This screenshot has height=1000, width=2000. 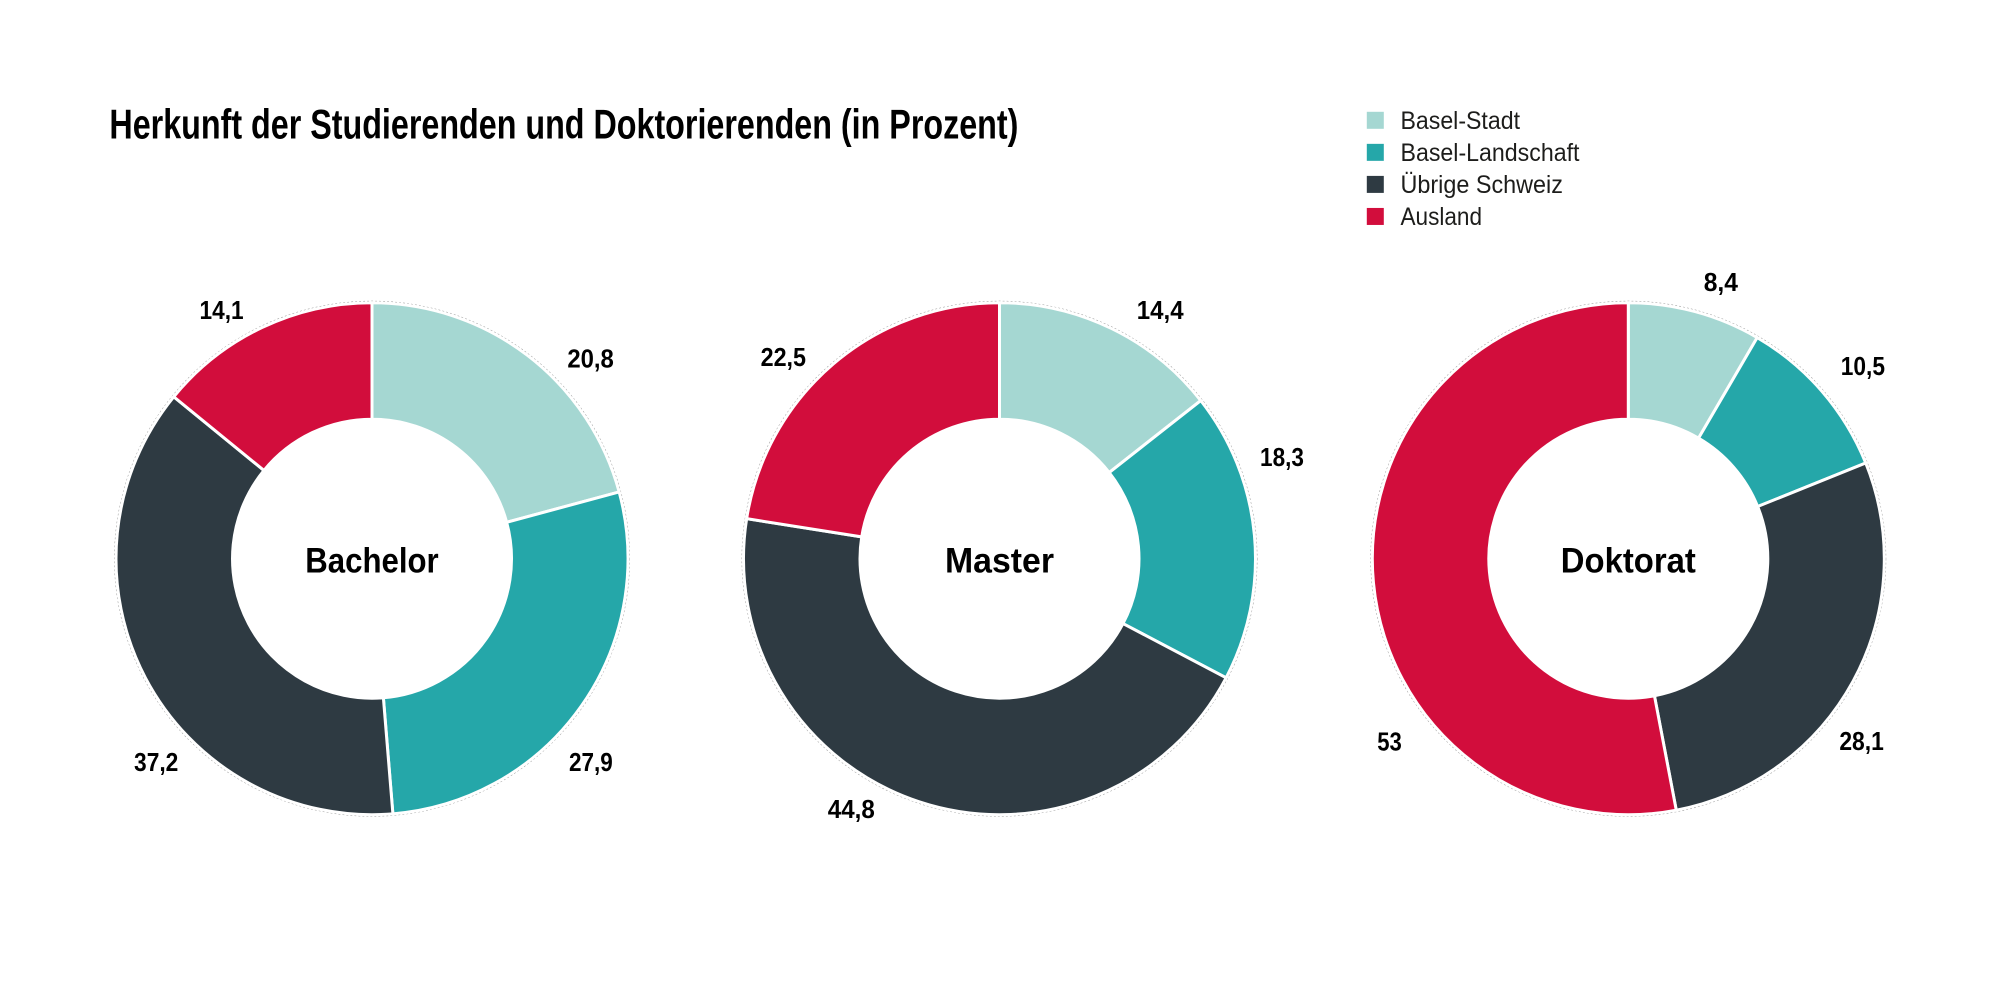 I want to click on svg-text: 14,1, so click(x=222, y=311).